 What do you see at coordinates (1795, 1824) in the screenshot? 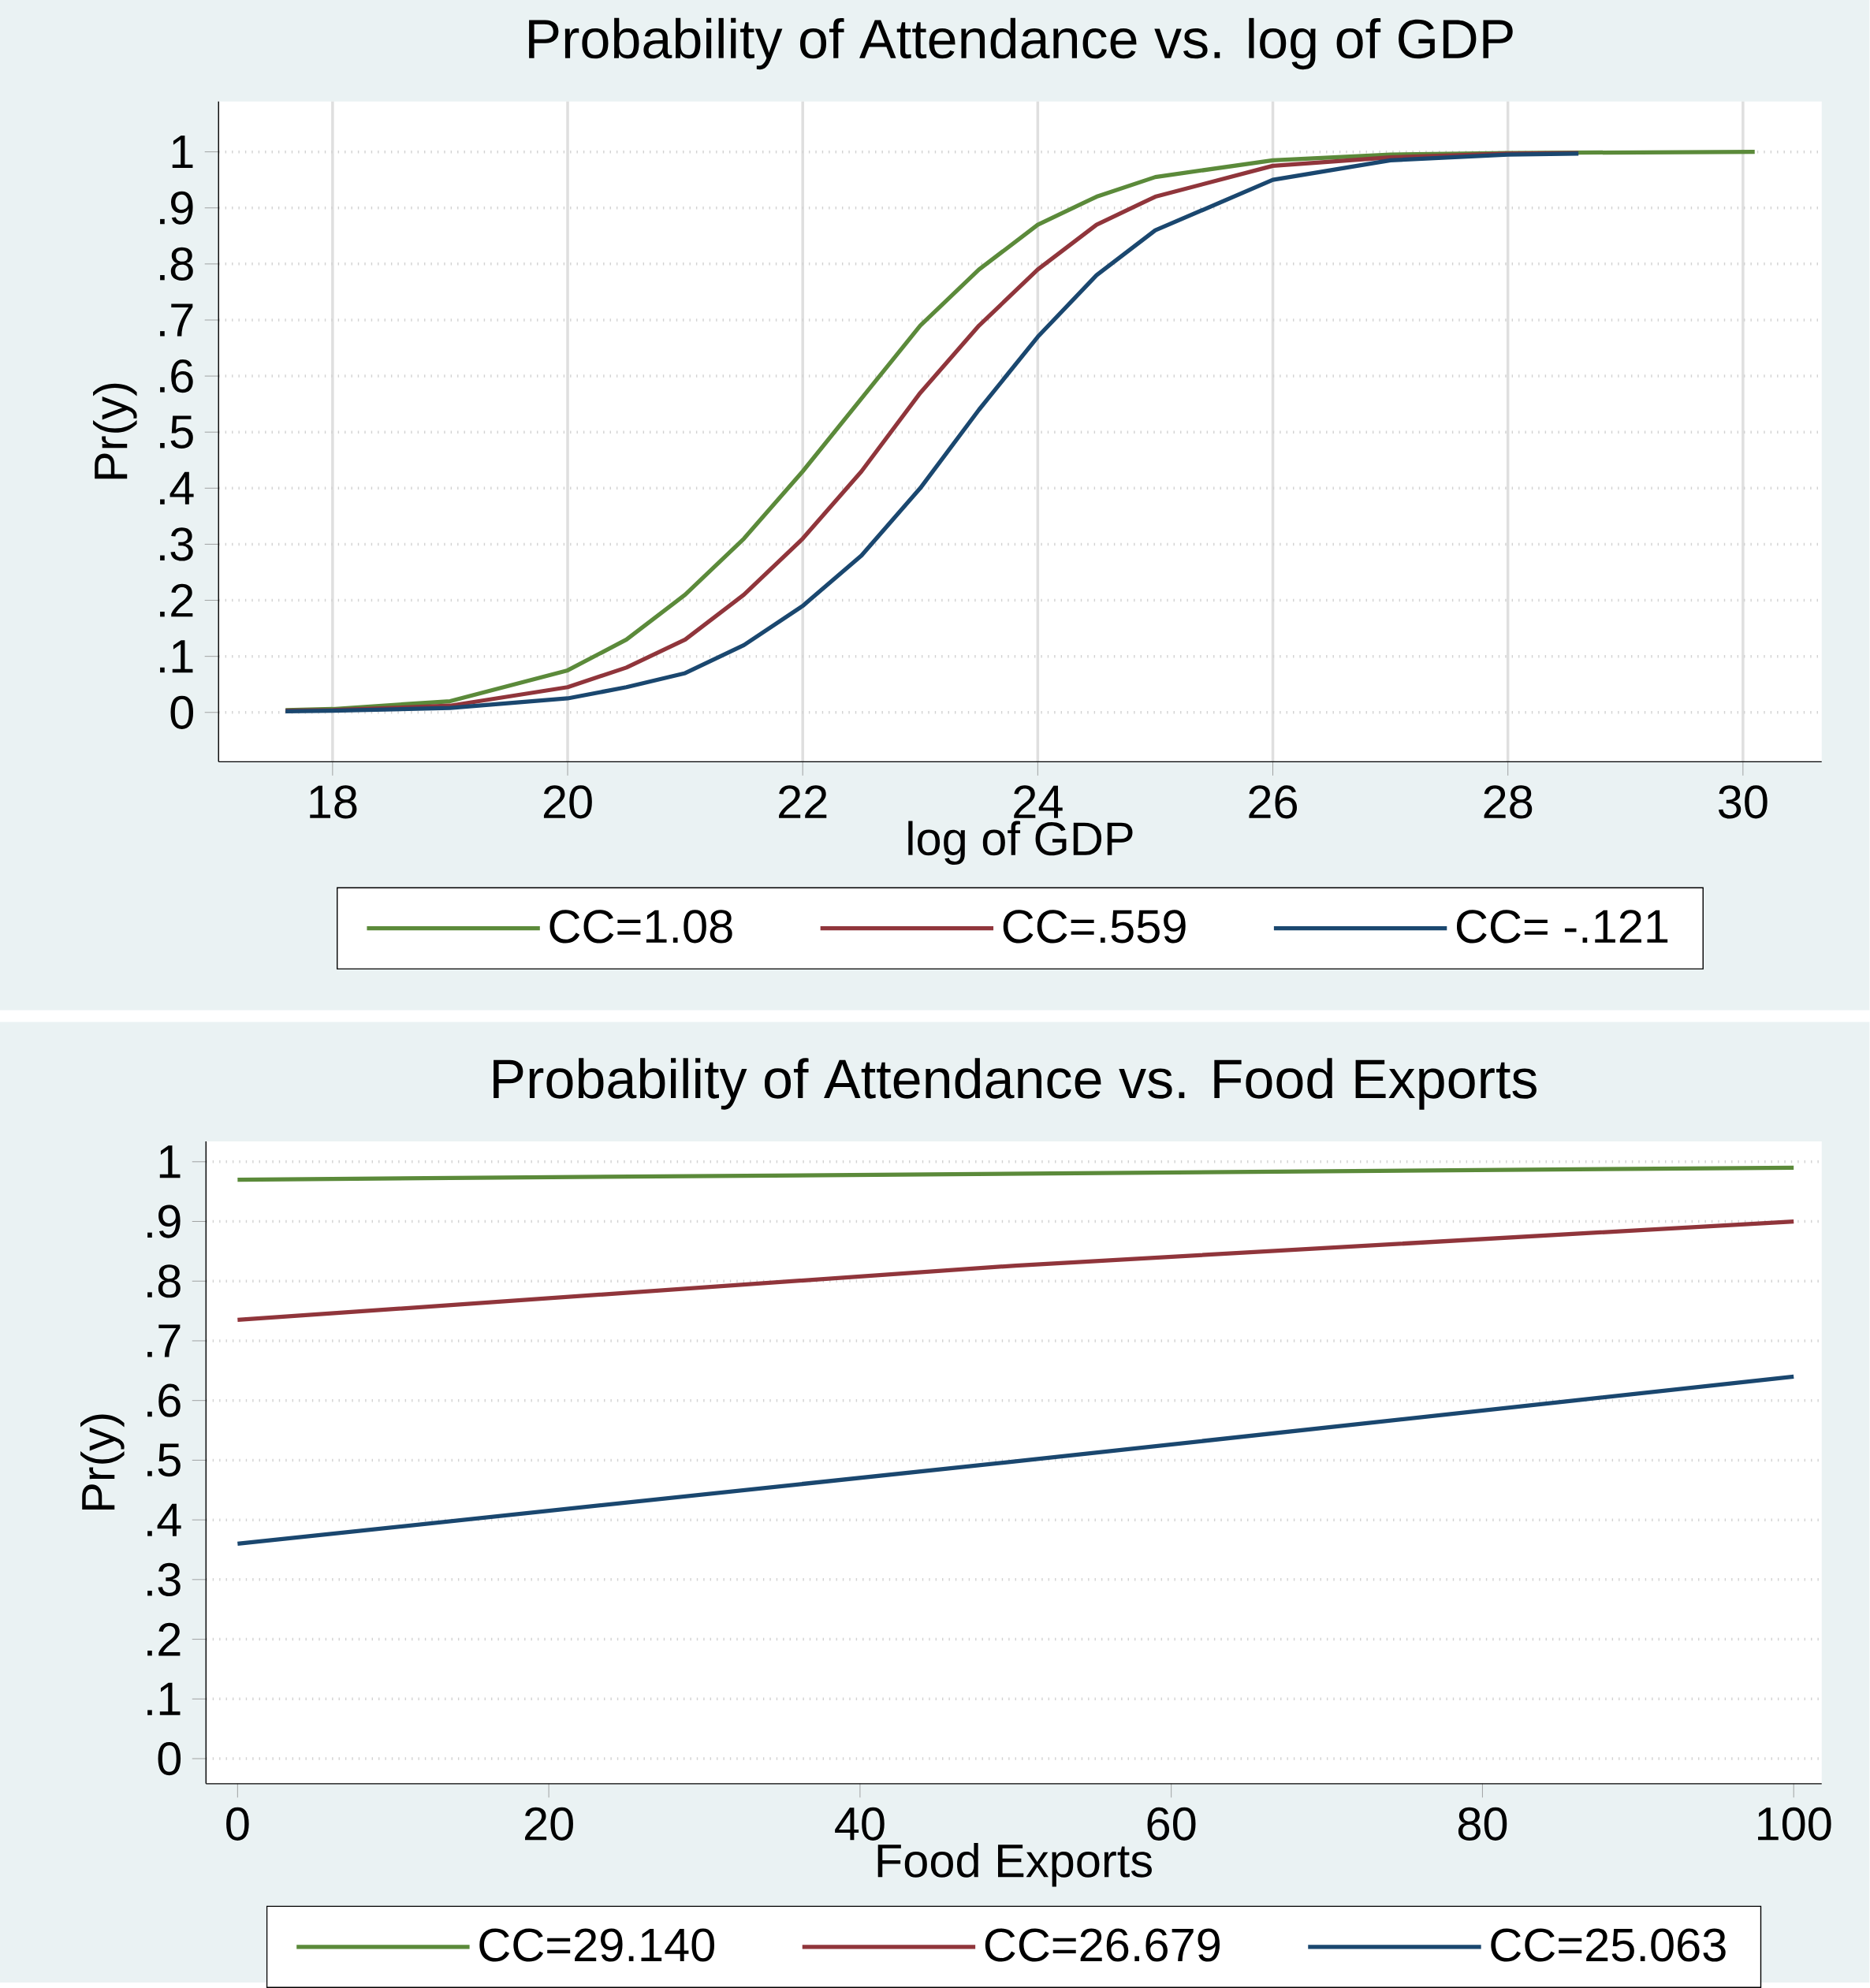
I see `x-tick-label: 100` at bounding box center [1795, 1824].